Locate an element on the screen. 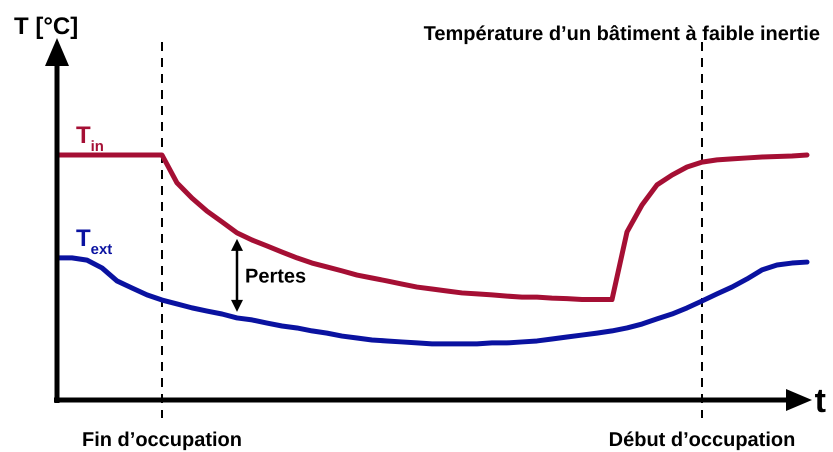 This screenshot has width=833, height=452. x-axis-title: t is located at coordinates (820, 401).